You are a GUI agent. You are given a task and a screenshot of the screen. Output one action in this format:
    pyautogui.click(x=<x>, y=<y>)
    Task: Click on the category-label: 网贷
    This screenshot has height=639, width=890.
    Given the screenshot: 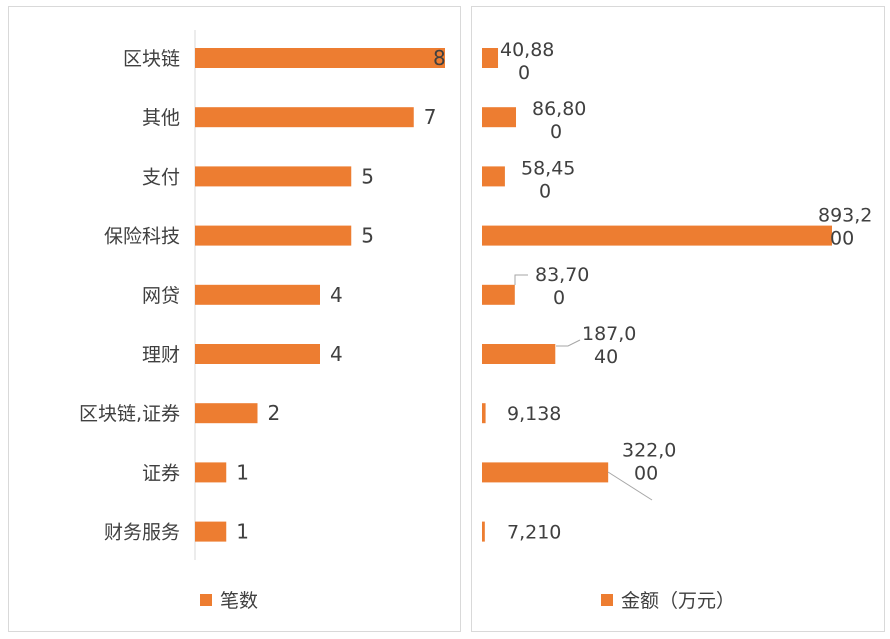 What is the action you would take?
    pyautogui.click(x=161, y=296)
    